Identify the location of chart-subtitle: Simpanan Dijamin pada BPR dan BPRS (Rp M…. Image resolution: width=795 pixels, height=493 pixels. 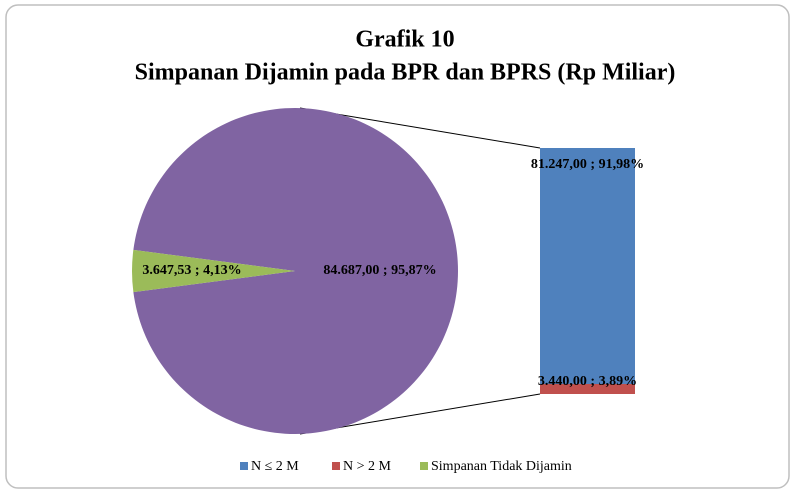
(405, 73).